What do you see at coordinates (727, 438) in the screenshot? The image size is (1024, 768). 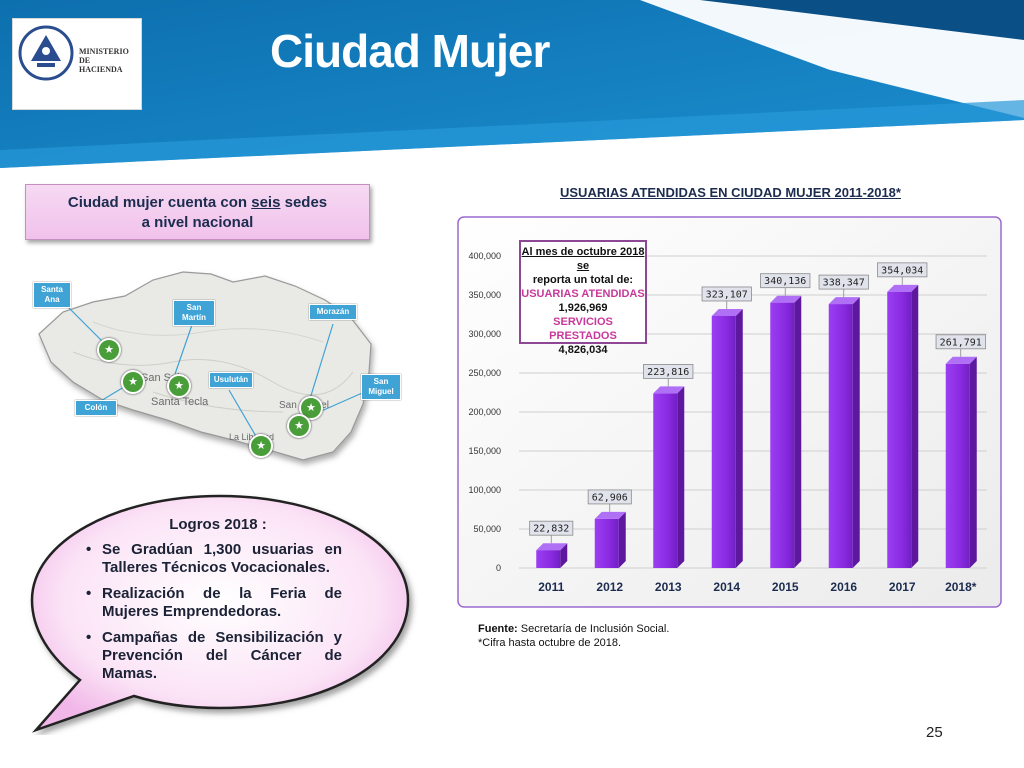 I see `bar-2014` at bounding box center [727, 438].